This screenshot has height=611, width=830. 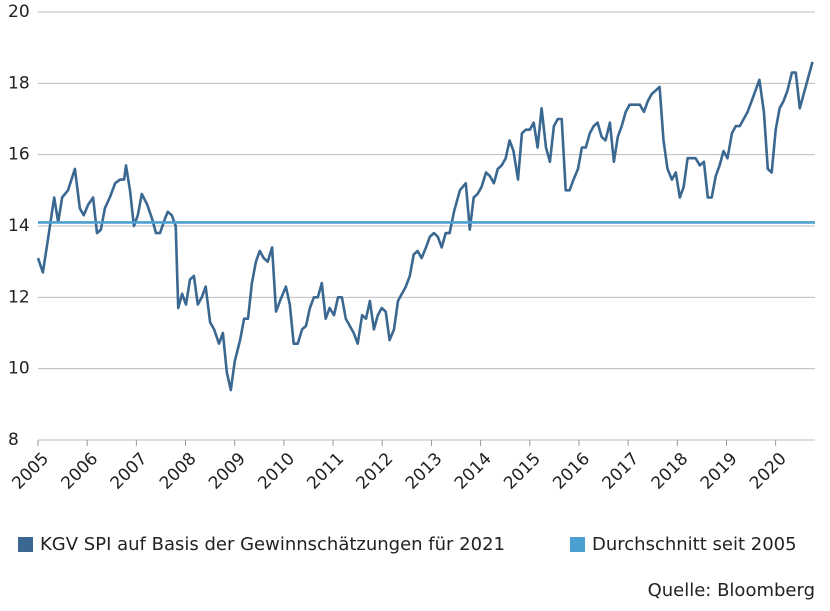 I want to click on y-tick-label: 16, so click(x=19, y=155).